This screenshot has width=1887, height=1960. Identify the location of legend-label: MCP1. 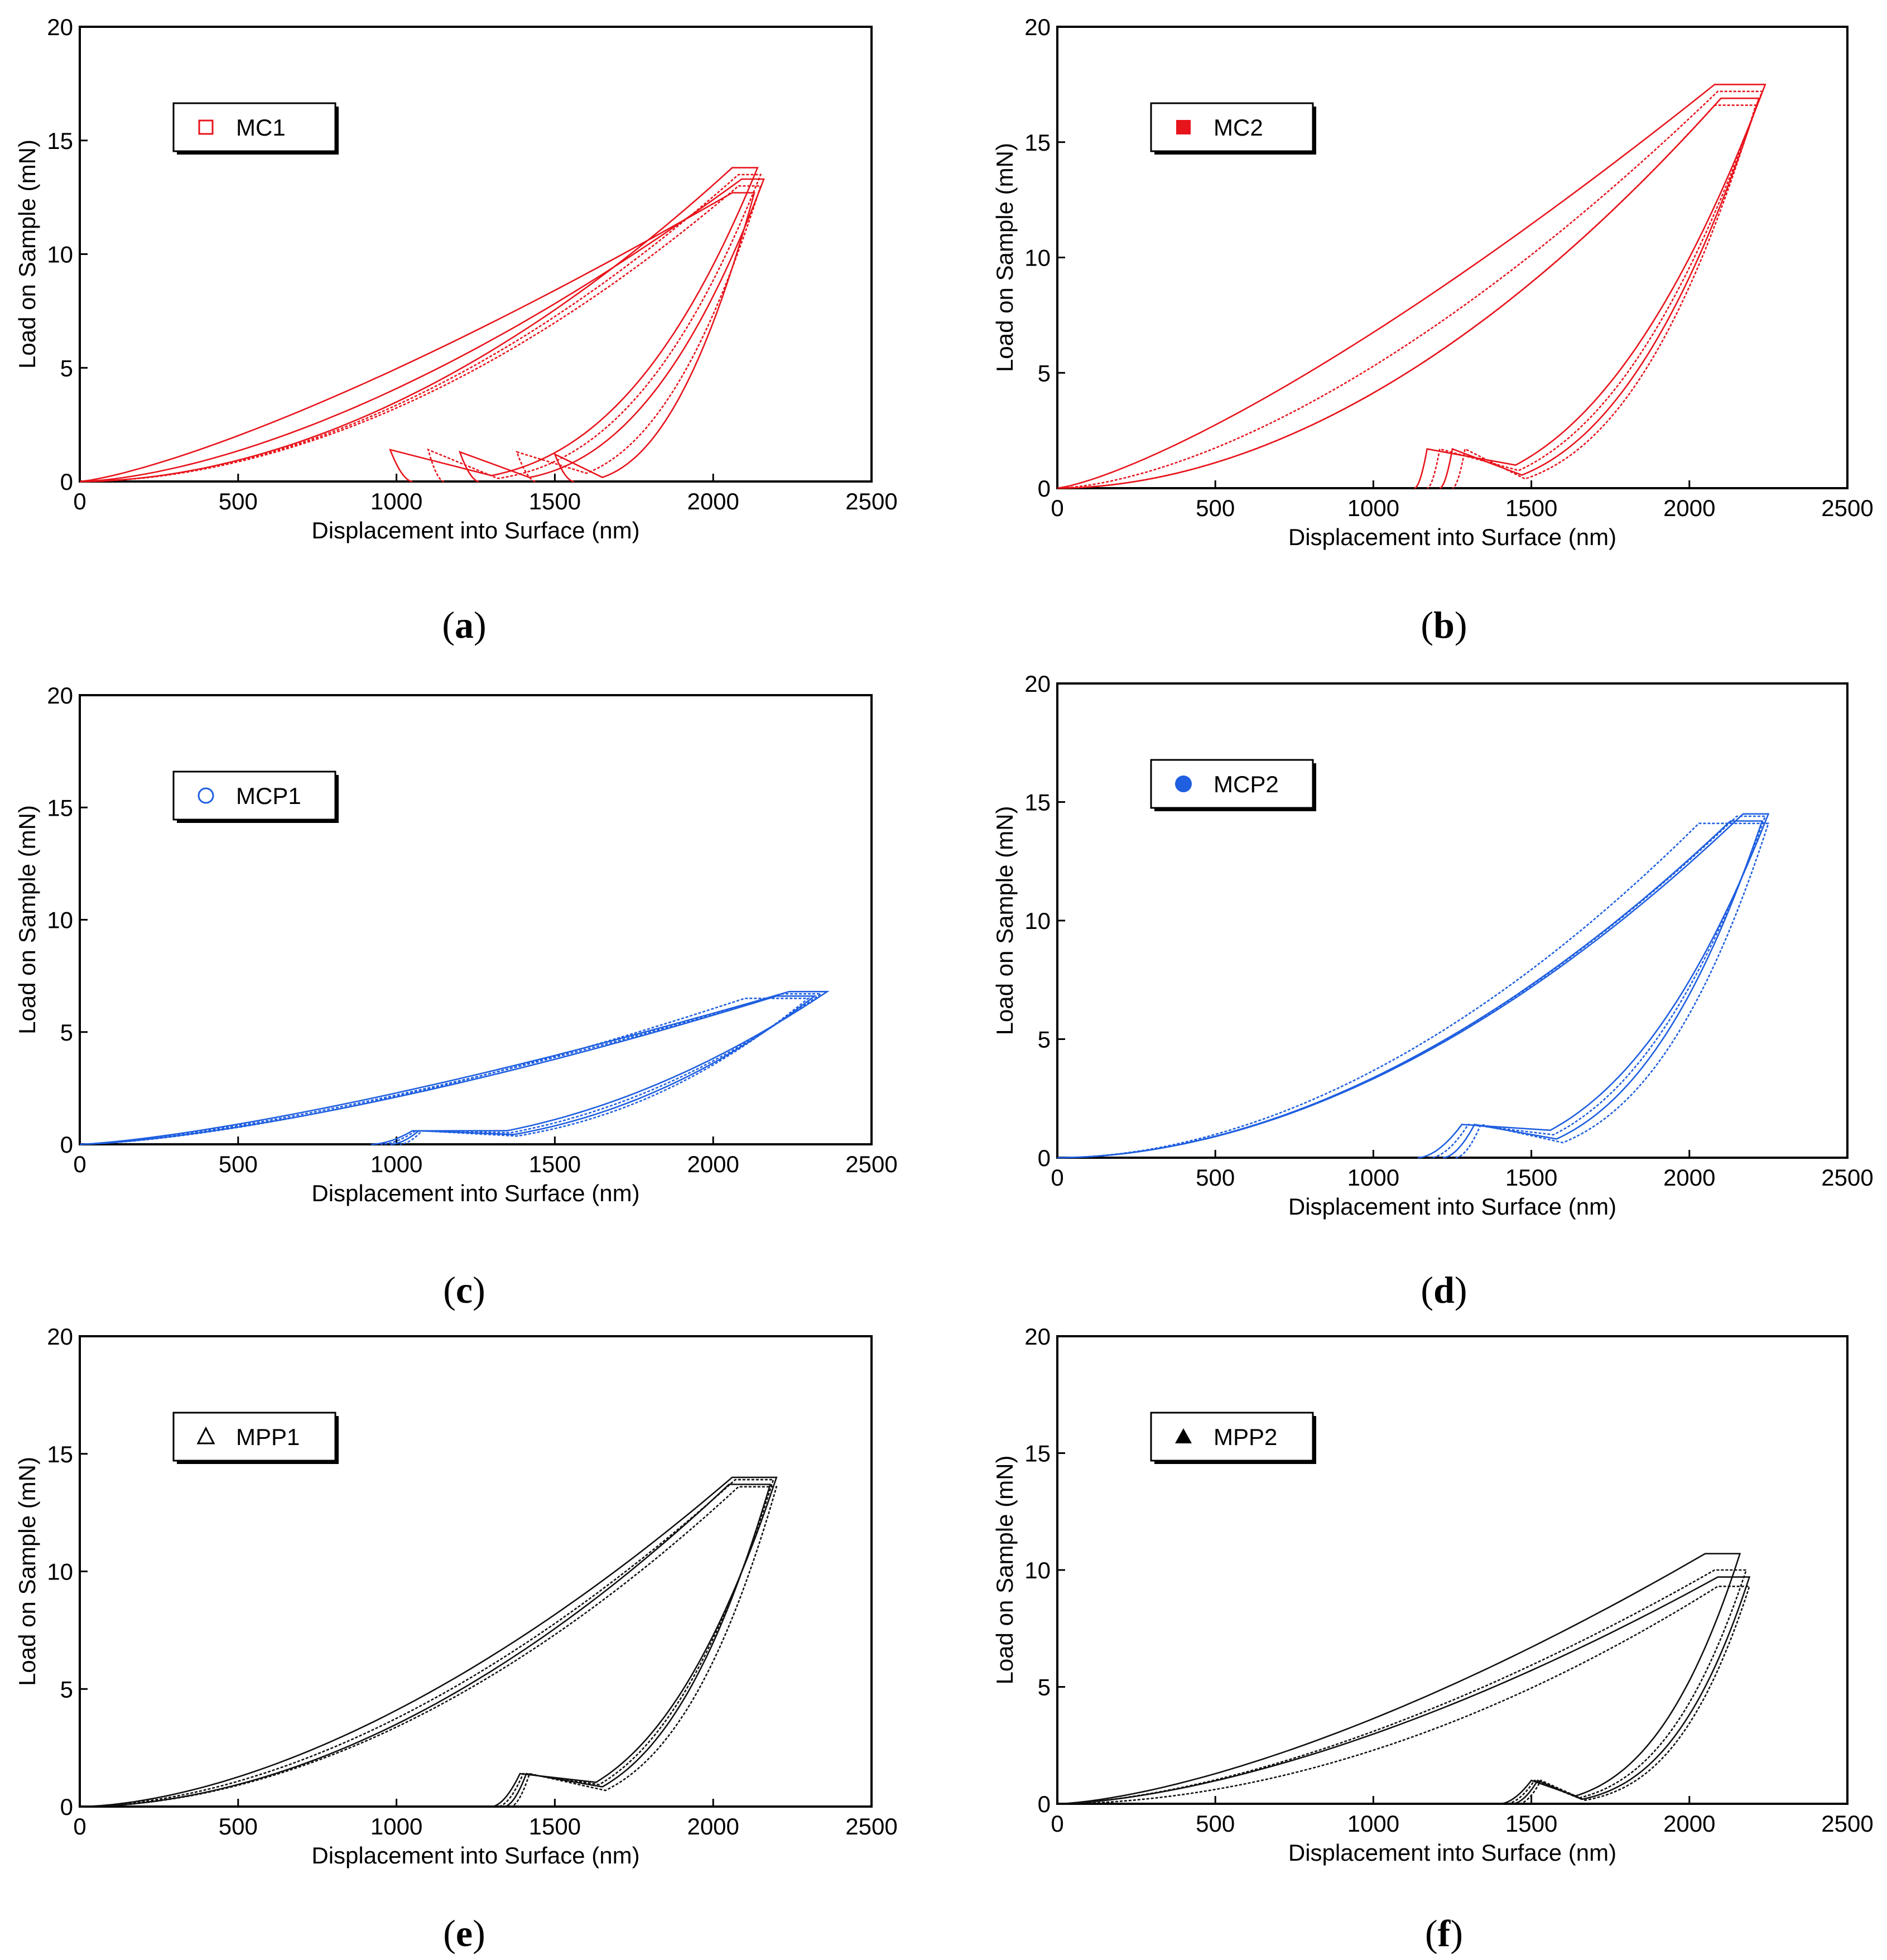
(268, 796).